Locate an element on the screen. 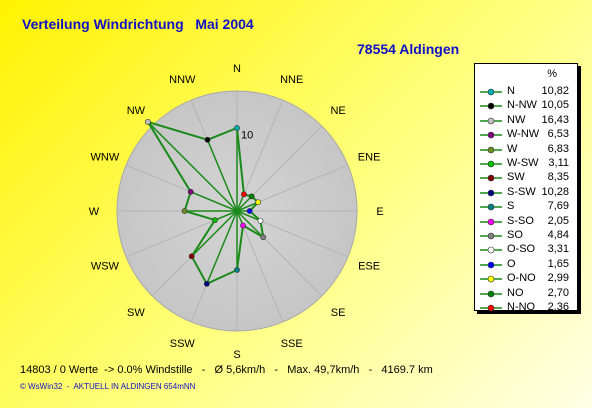 The width and height of the screenshot is (592, 408). data-point-nnw is located at coordinates (207, 139).